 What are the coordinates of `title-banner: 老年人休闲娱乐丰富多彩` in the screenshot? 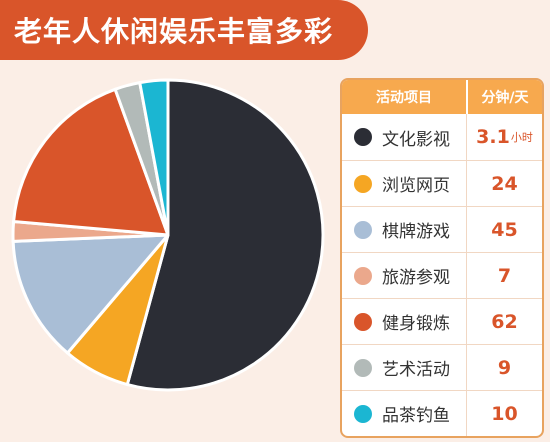 It's located at (184, 30).